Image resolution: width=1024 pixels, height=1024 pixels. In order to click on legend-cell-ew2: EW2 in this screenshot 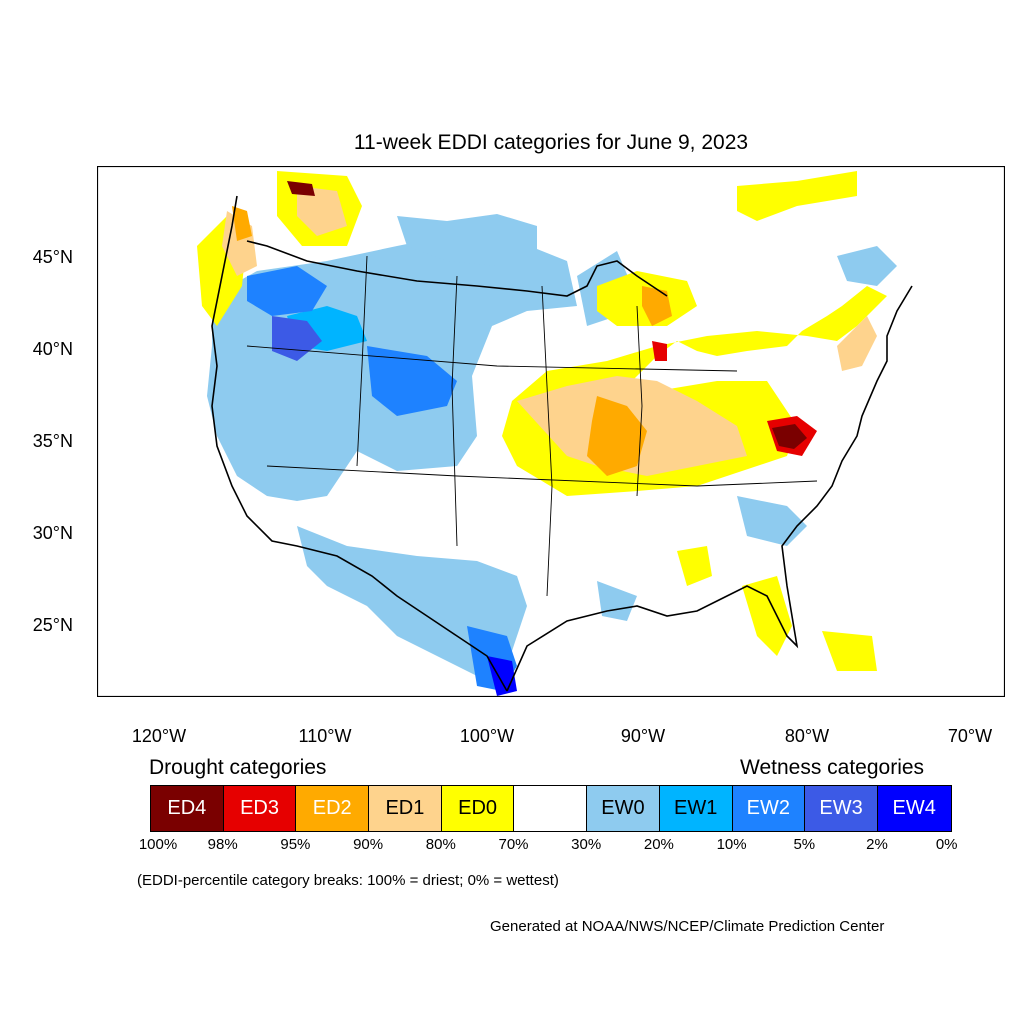, I will do `click(769, 808)`.